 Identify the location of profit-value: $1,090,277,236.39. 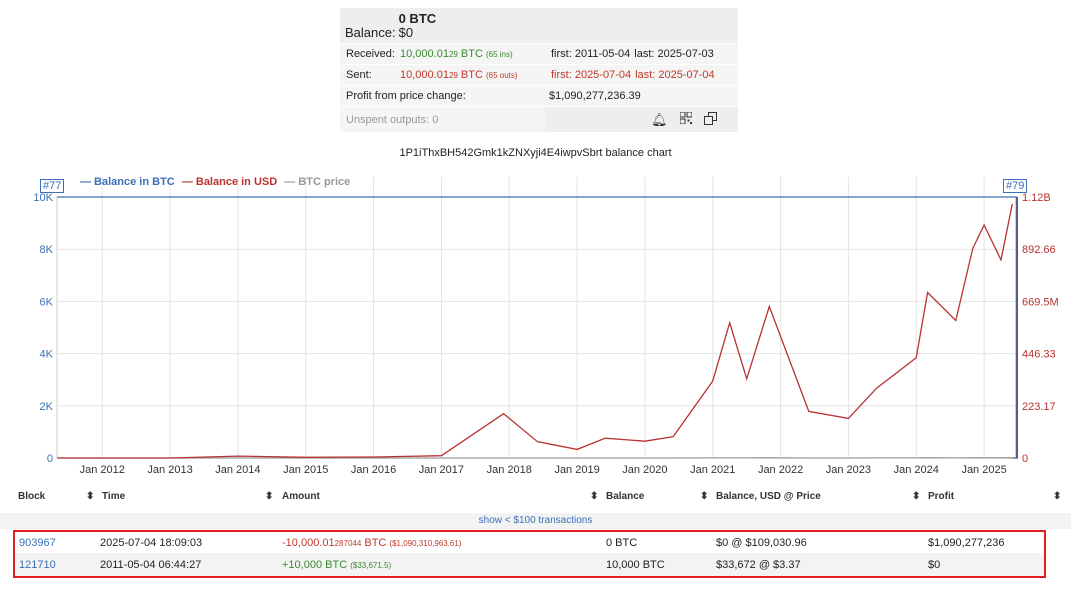
(595, 96).